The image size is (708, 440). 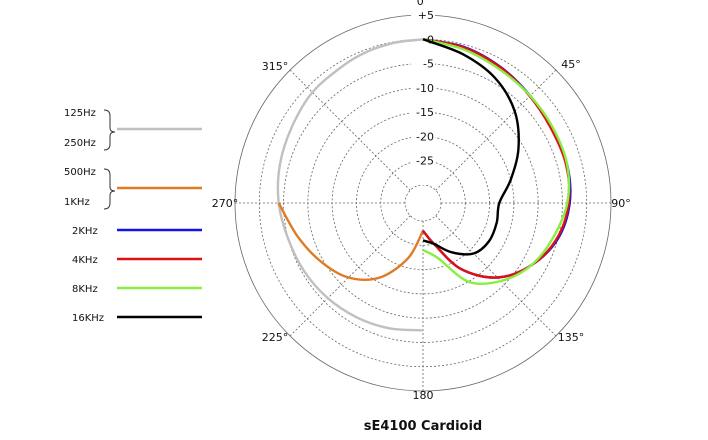 I want to click on angle-label: 0°, so click(x=423, y=4).